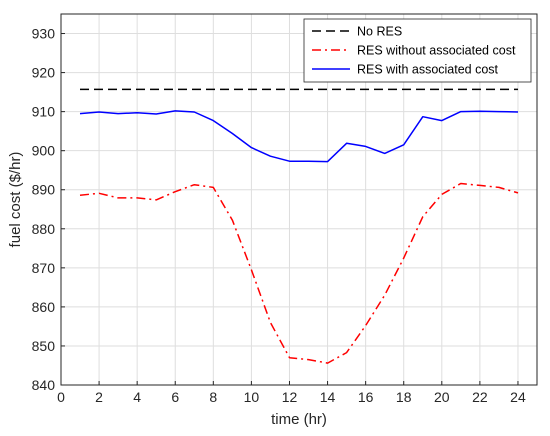 The width and height of the screenshot is (550, 436). Describe the element at coordinates (436, 51) in the screenshot. I see `legend-entry-2: RES without associated cost` at that location.